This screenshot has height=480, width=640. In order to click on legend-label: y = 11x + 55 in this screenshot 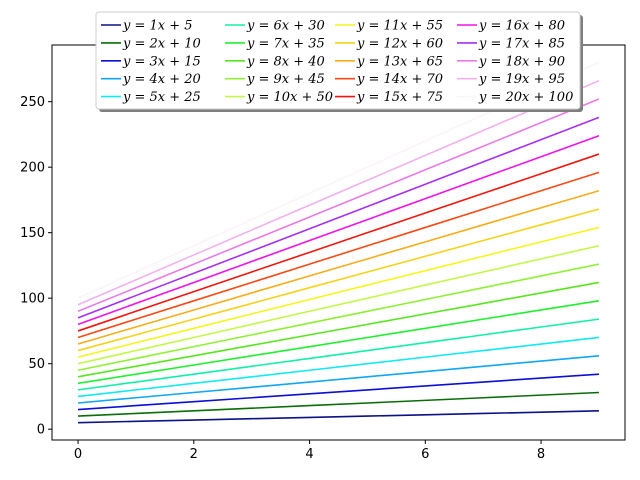, I will do `click(399, 26)`.